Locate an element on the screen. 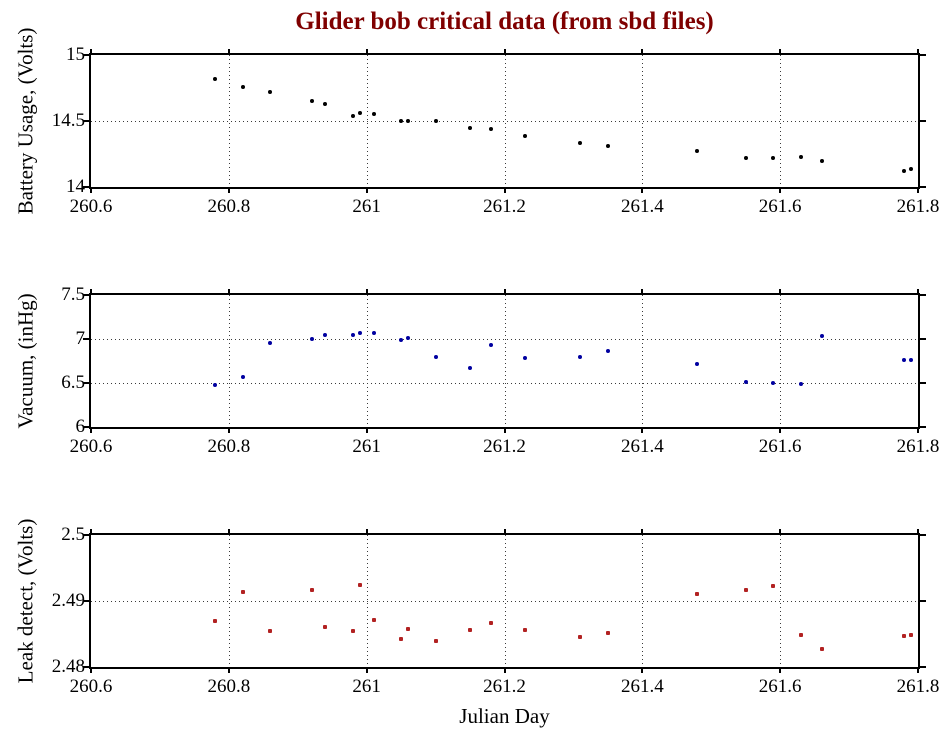  y-axis-label-vacuum: Vacuum, (inHg) is located at coordinates (25, 361).